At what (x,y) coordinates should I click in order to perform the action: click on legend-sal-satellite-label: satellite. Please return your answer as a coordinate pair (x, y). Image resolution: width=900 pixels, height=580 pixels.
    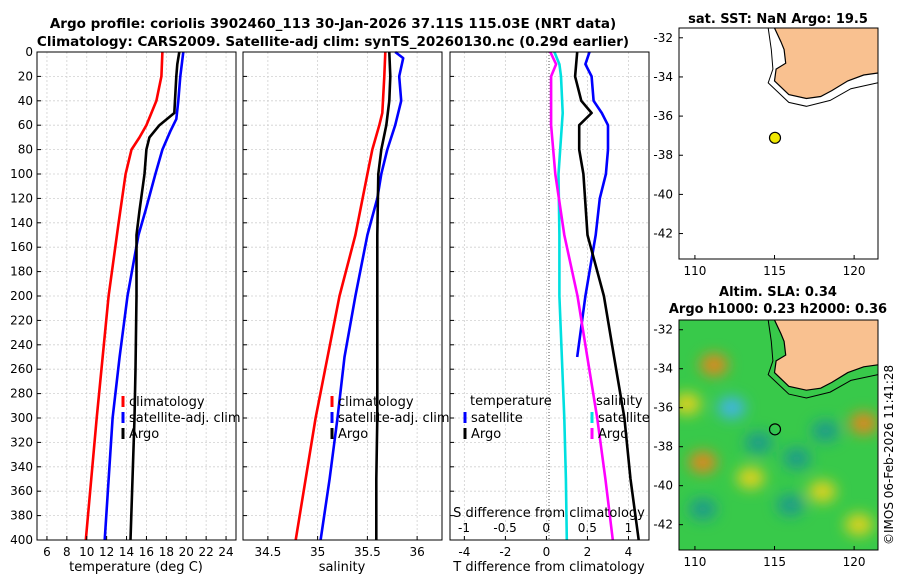
    Looking at the image, I should click on (624, 418).